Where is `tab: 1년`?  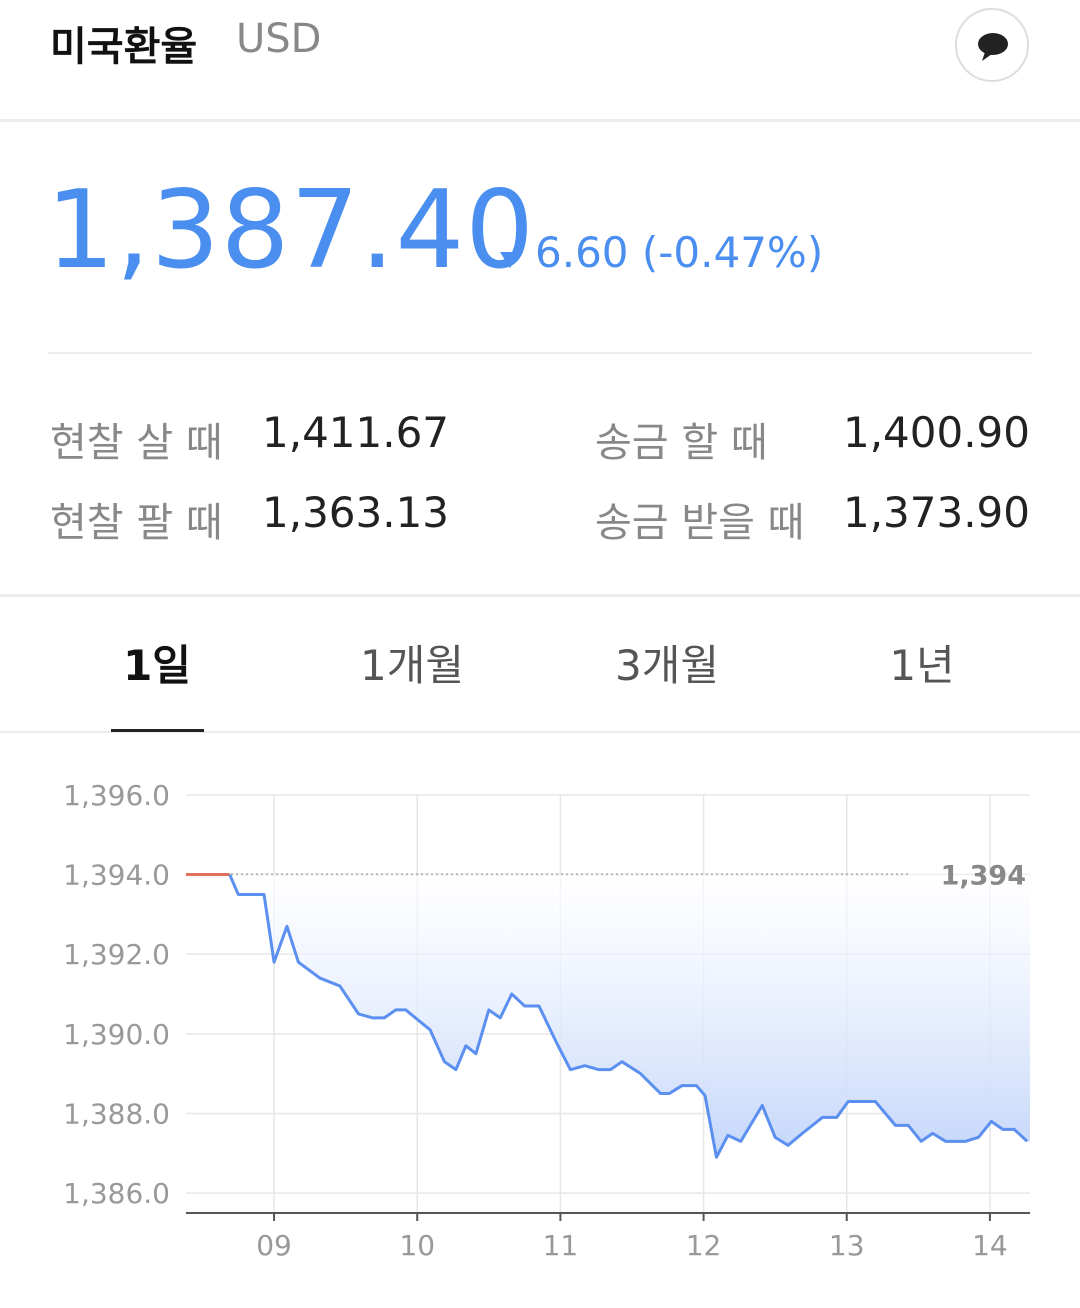
tab: 1년 is located at coordinates (922, 665).